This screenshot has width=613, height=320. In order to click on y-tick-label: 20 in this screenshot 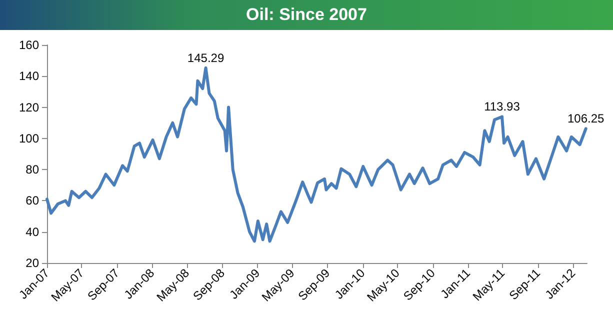, I will do `click(33, 263)`.